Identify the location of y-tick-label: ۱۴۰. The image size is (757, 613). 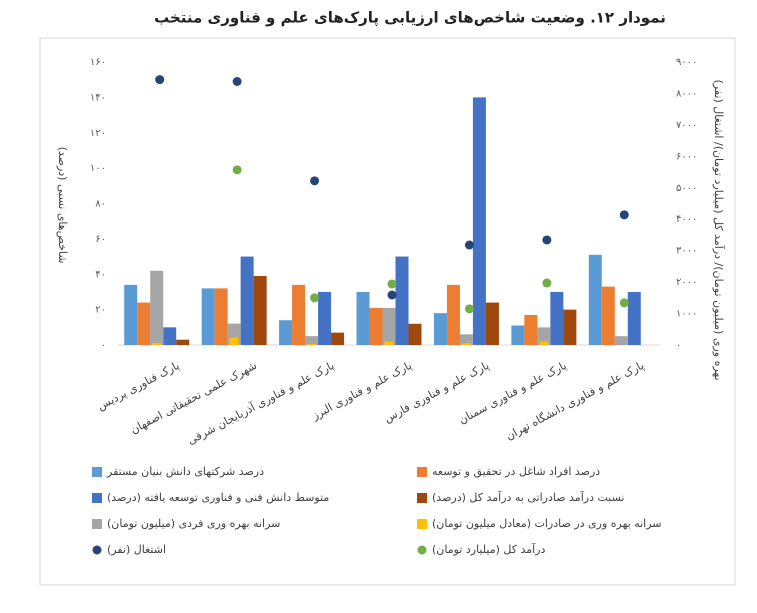
(98, 97).